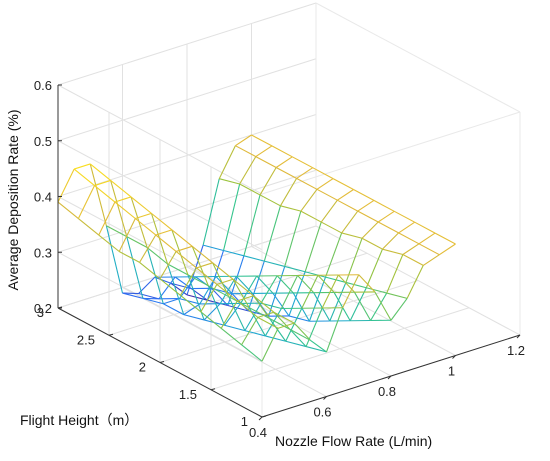  I want to click on x-tick-label: 1, so click(451, 371).